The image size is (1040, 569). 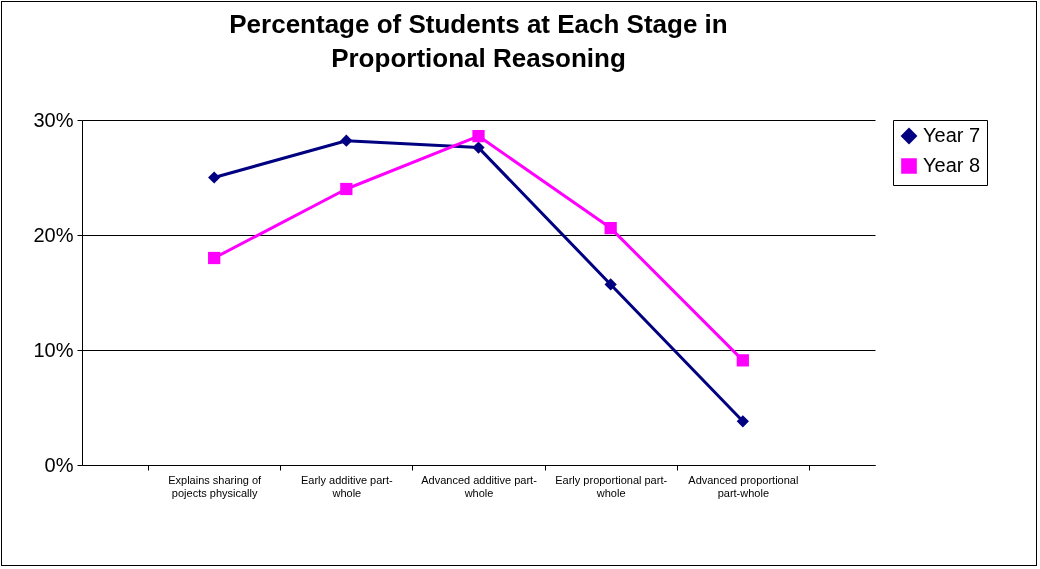 What do you see at coordinates (53, 234) in the screenshot?
I see `y-tick-label: 20%` at bounding box center [53, 234].